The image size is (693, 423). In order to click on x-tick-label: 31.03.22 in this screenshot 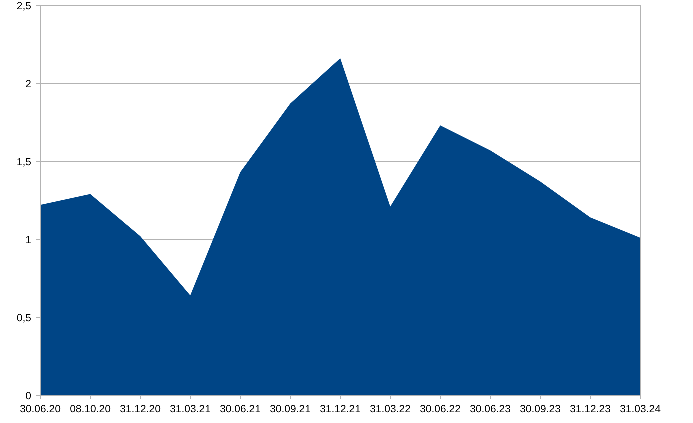, I will do `click(391, 410)`.